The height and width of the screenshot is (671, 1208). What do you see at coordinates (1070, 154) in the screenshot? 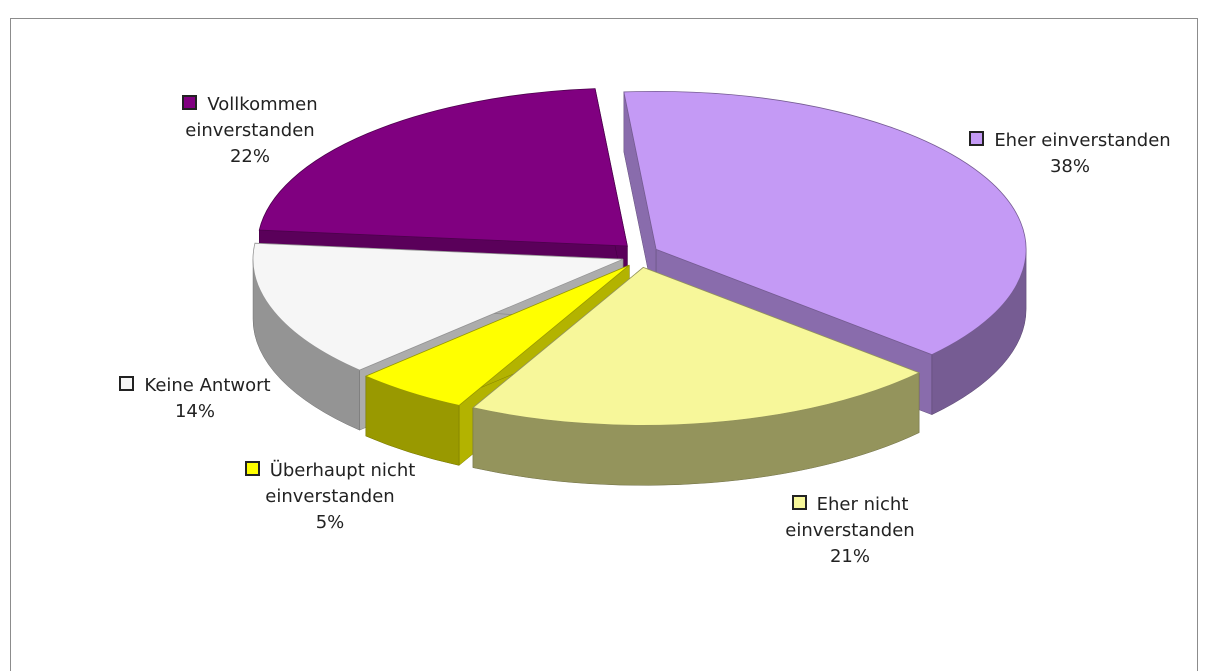
I see `legend-label: Eher einverstanden 38%` at bounding box center [1070, 154].